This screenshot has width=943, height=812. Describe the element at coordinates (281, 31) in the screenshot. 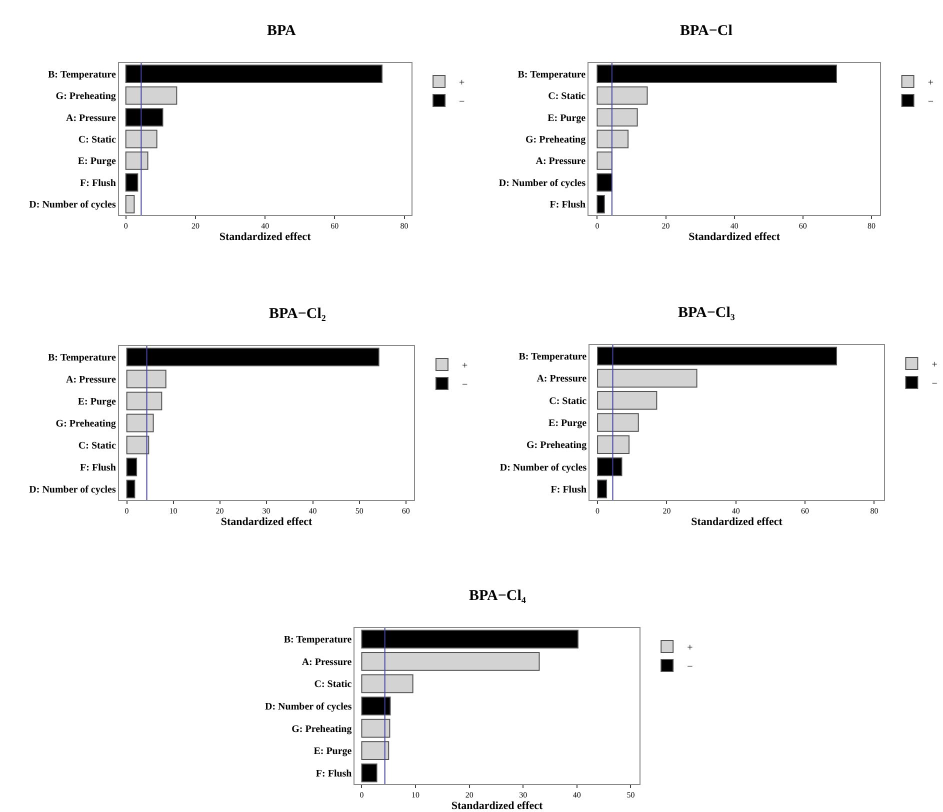

I see `chart-title: BPA` at that location.